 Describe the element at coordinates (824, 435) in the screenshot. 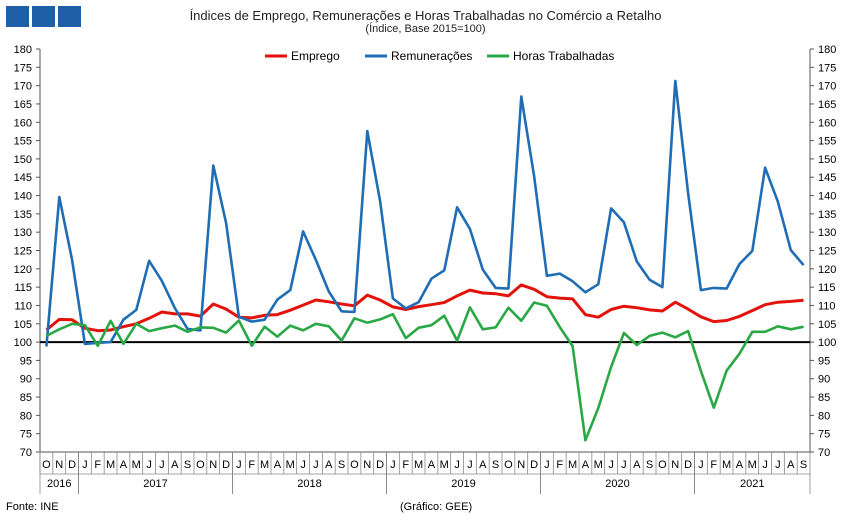

I see `y-tick-label-right: 75` at that location.